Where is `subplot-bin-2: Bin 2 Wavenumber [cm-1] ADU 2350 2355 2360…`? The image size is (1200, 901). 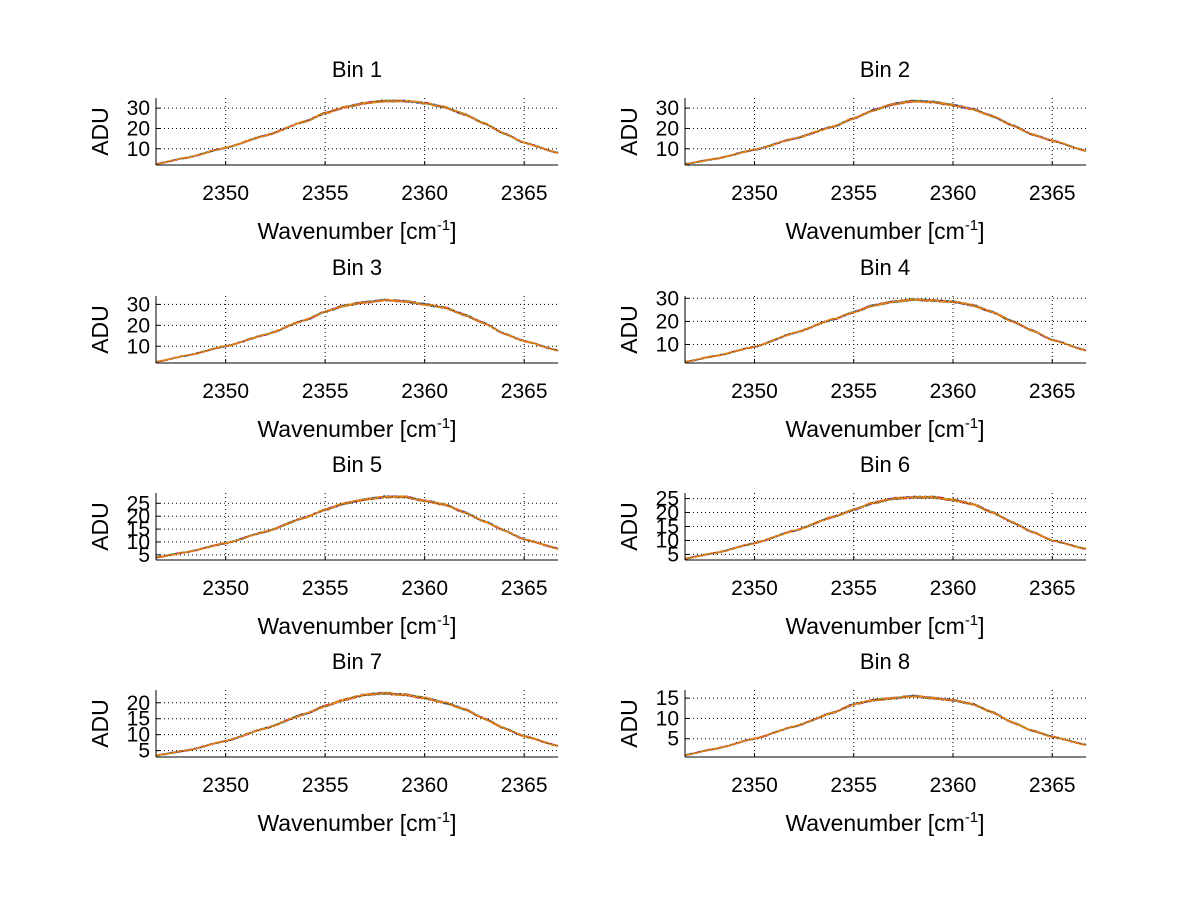
subplot-bin-2: Bin 2 Wavenumber [cm-1] ADU 2350 2355 2360… is located at coordinates (851, 150).